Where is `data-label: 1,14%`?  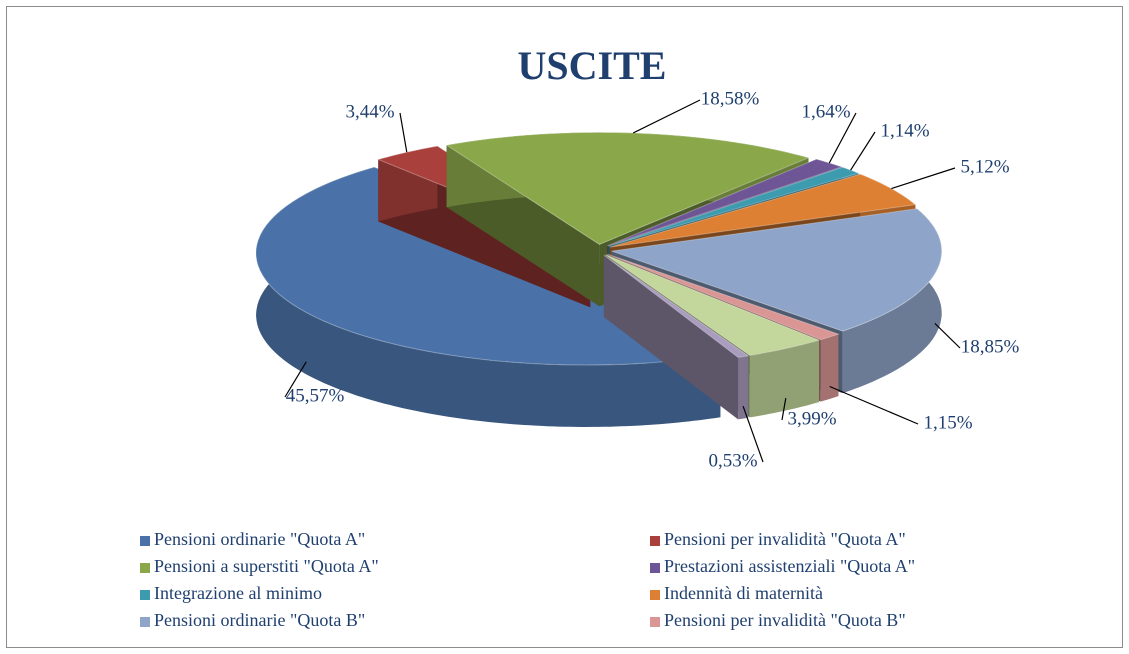 data-label: 1,14% is located at coordinates (904, 130).